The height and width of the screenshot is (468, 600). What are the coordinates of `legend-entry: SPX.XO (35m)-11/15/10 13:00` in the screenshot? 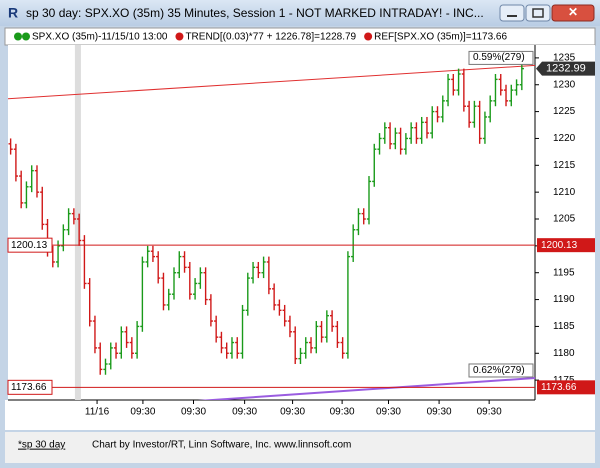 It's located at (100, 37).